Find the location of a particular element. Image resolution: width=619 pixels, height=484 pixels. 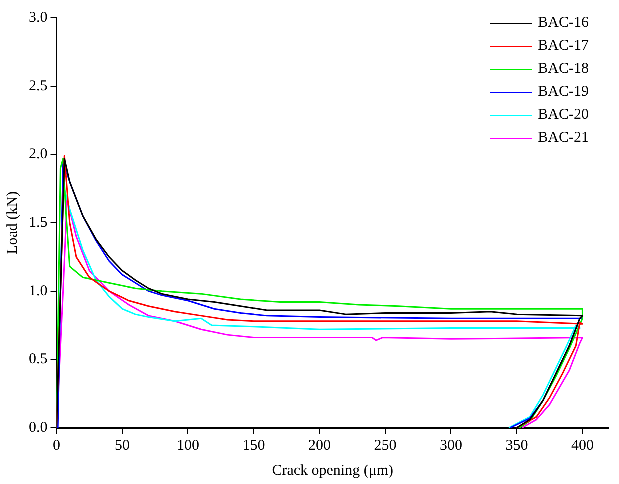

x-tick-label: 400 is located at coordinates (582, 446).